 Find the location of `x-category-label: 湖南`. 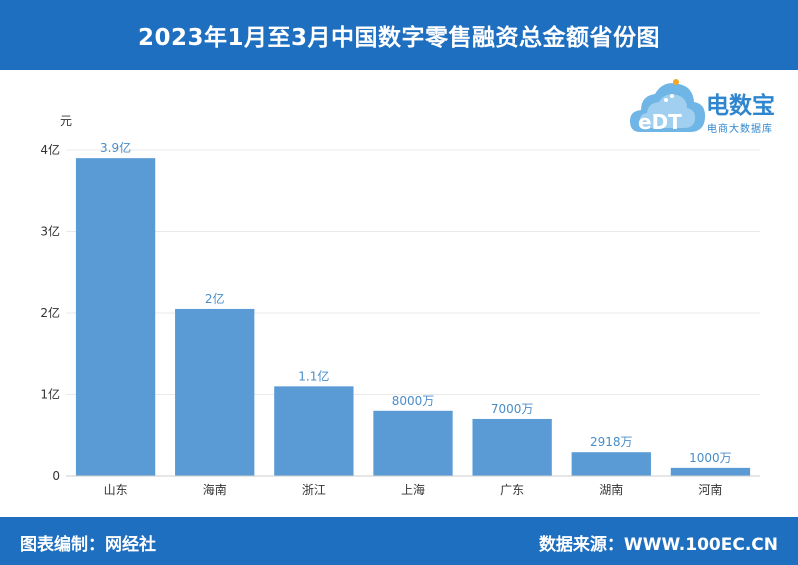

x-category-label: 湖南 is located at coordinates (611, 489).